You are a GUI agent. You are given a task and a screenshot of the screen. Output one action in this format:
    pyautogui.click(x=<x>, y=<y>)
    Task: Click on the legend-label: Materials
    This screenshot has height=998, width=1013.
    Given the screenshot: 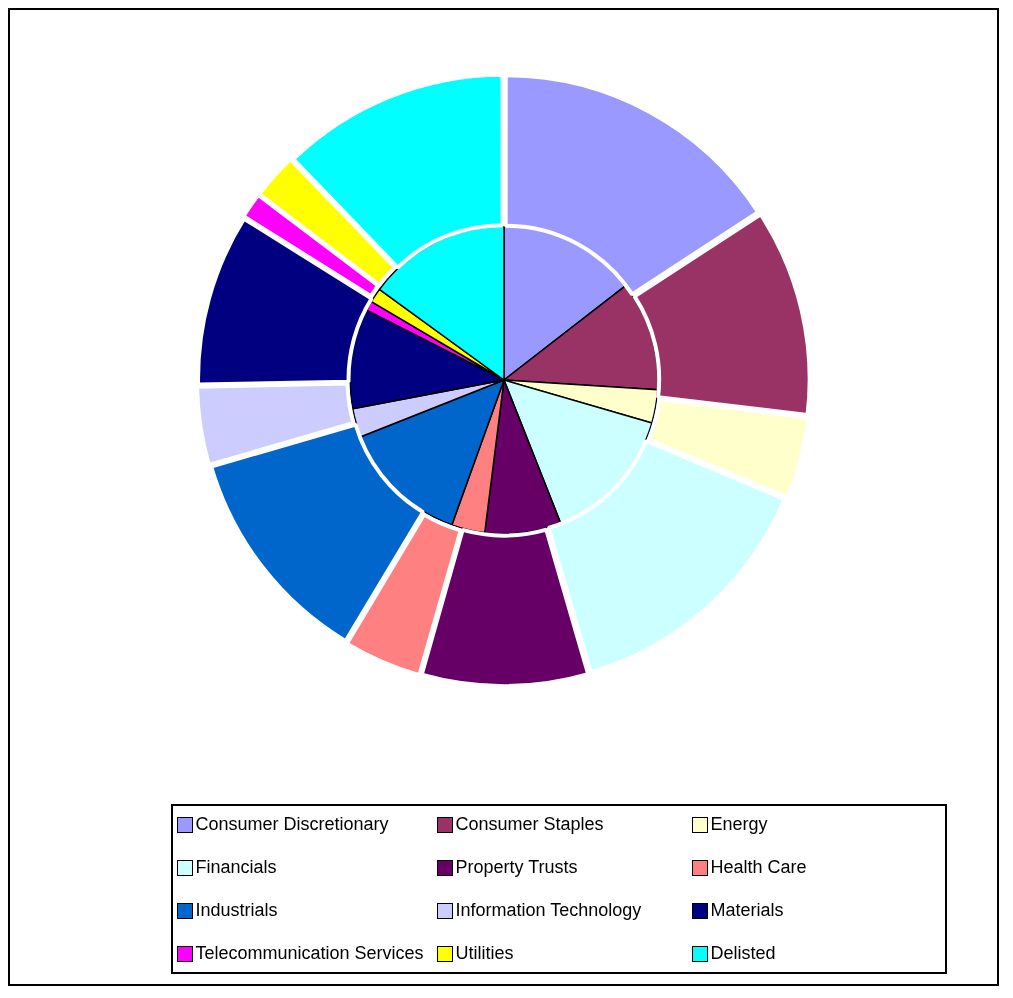 What is the action you would take?
    pyautogui.click(x=747, y=910)
    